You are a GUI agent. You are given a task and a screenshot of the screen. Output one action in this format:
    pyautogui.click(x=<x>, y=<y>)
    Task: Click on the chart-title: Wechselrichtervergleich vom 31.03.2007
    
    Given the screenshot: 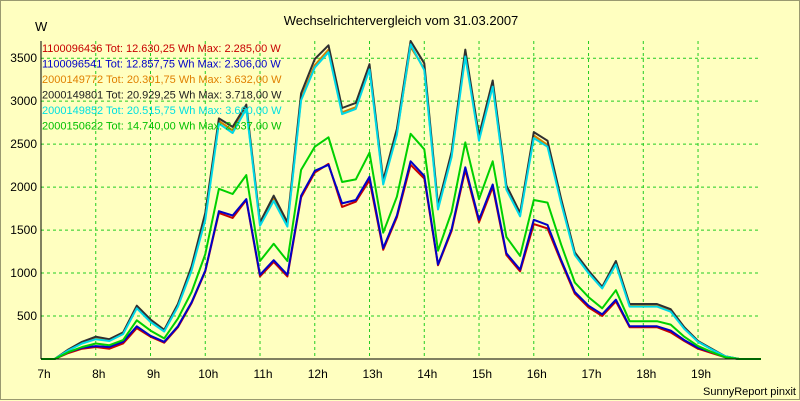 What is the action you would take?
    pyautogui.click(x=401, y=20)
    